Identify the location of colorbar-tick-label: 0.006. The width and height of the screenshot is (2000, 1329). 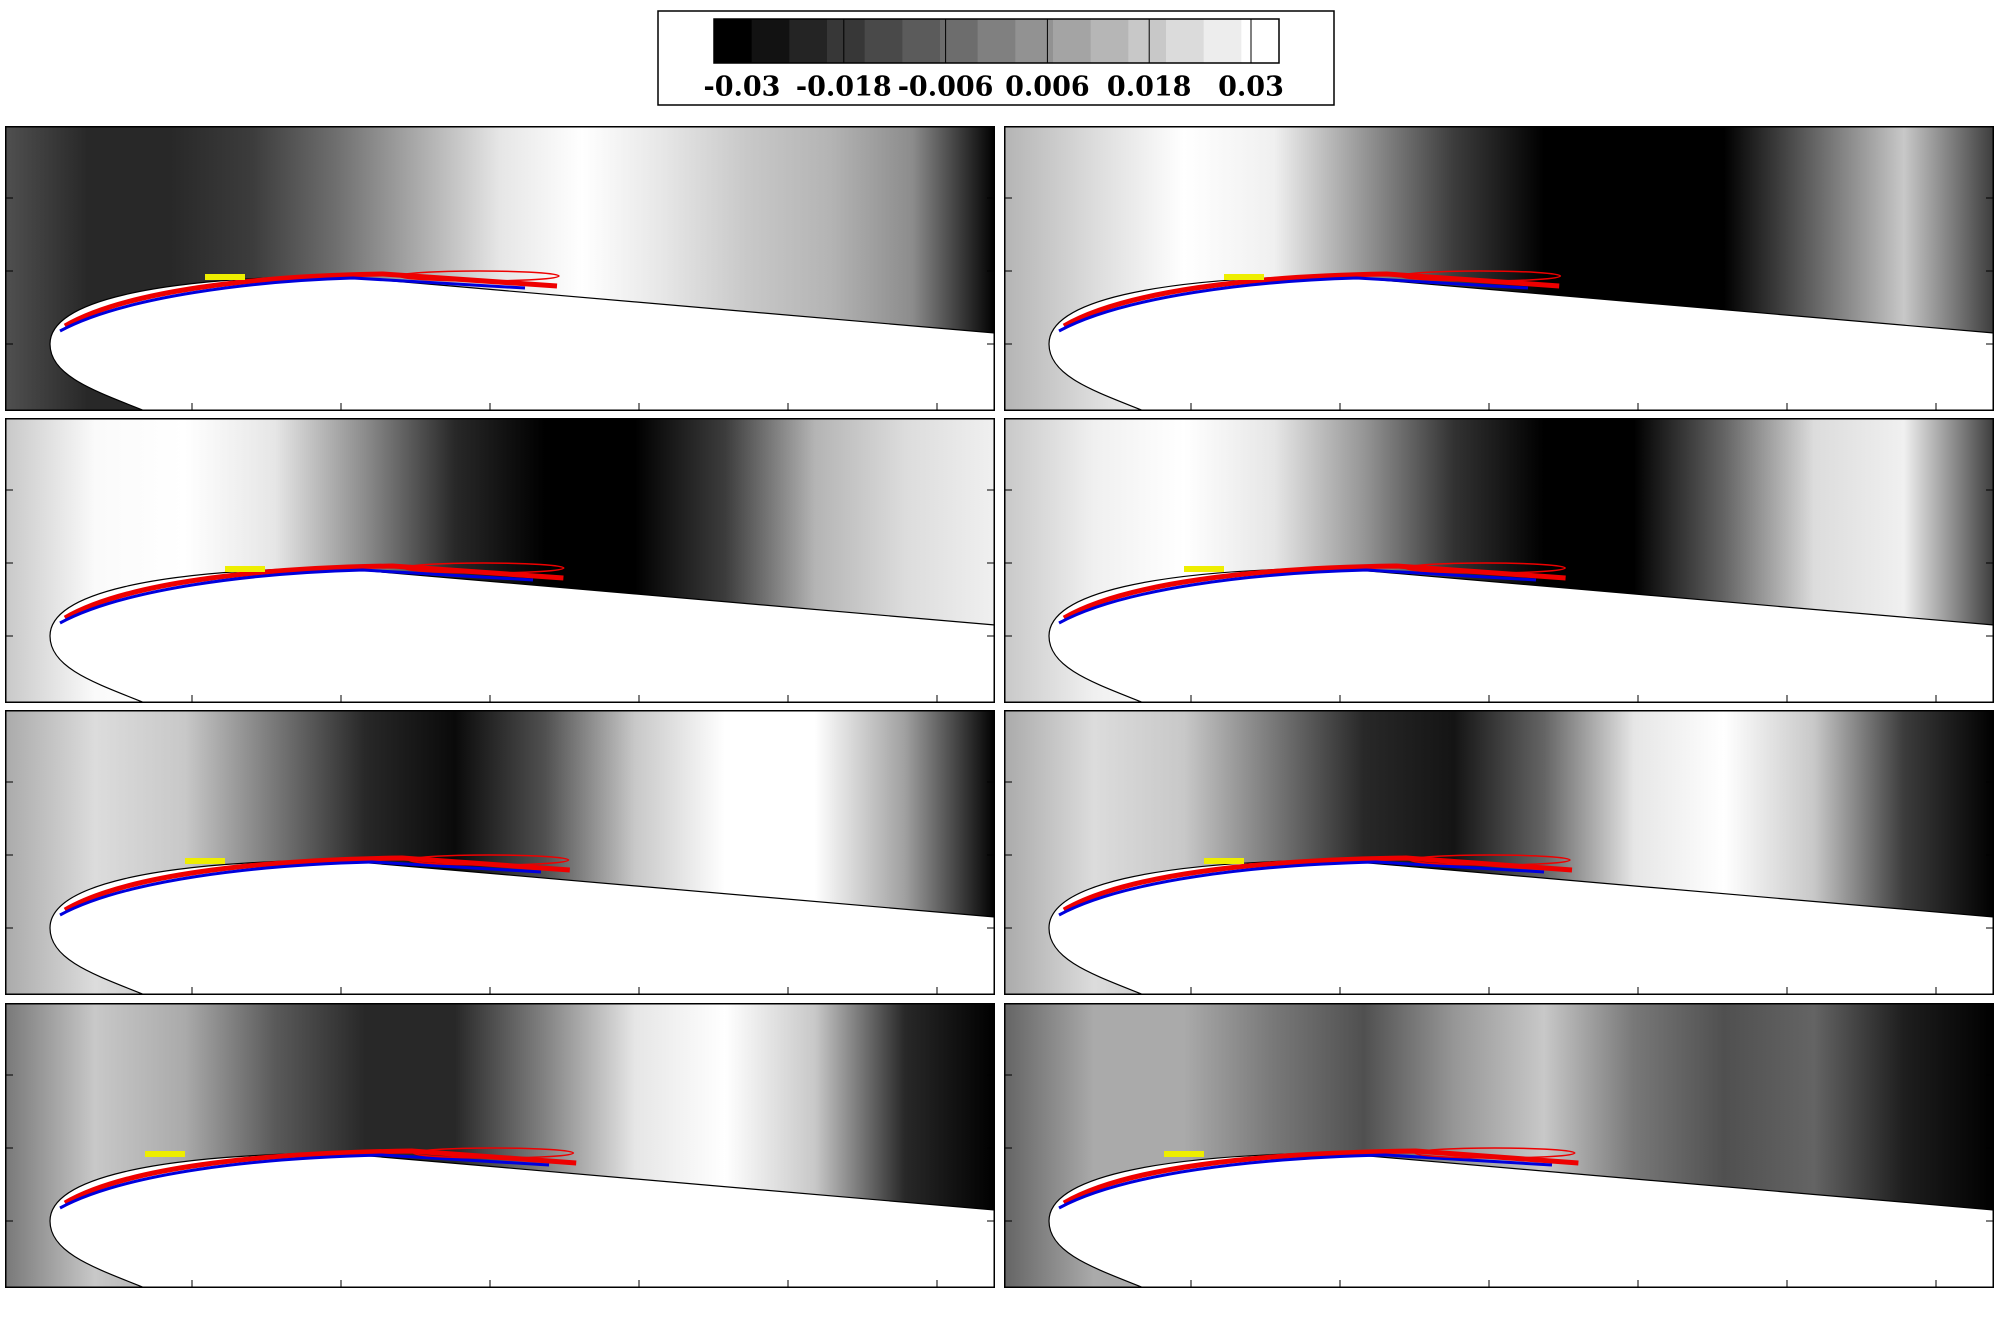
(1047, 87).